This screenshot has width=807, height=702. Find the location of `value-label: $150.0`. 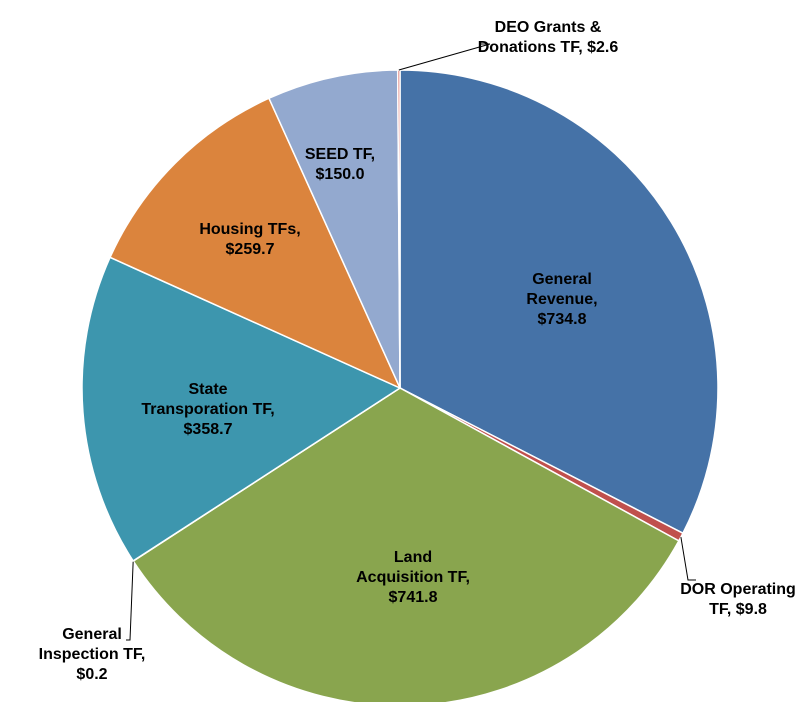

value-label: $150.0 is located at coordinates (340, 174).